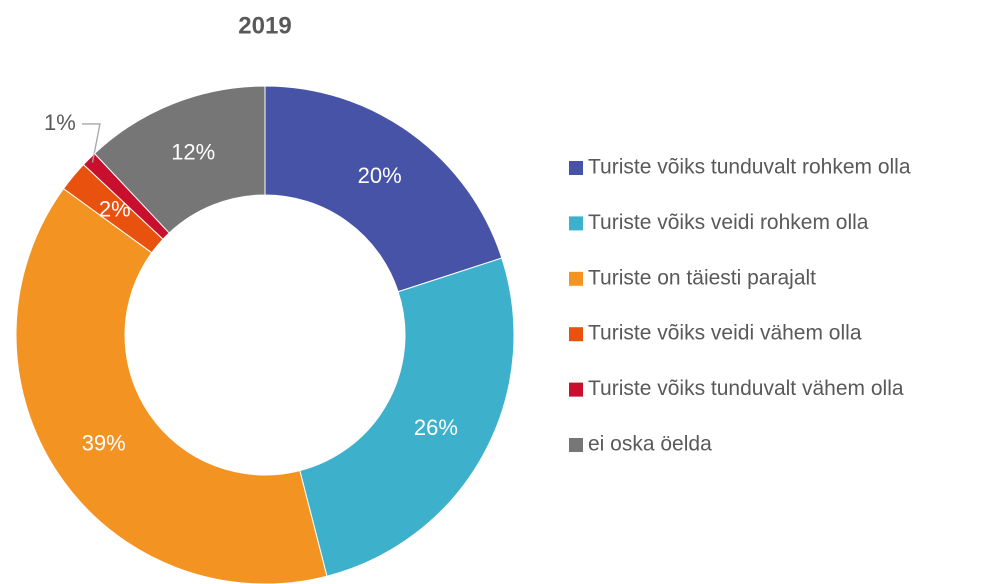 The width and height of the screenshot is (1005, 584). What do you see at coordinates (104, 442) in the screenshot?
I see `data-label: 39%` at bounding box center [104, 442].